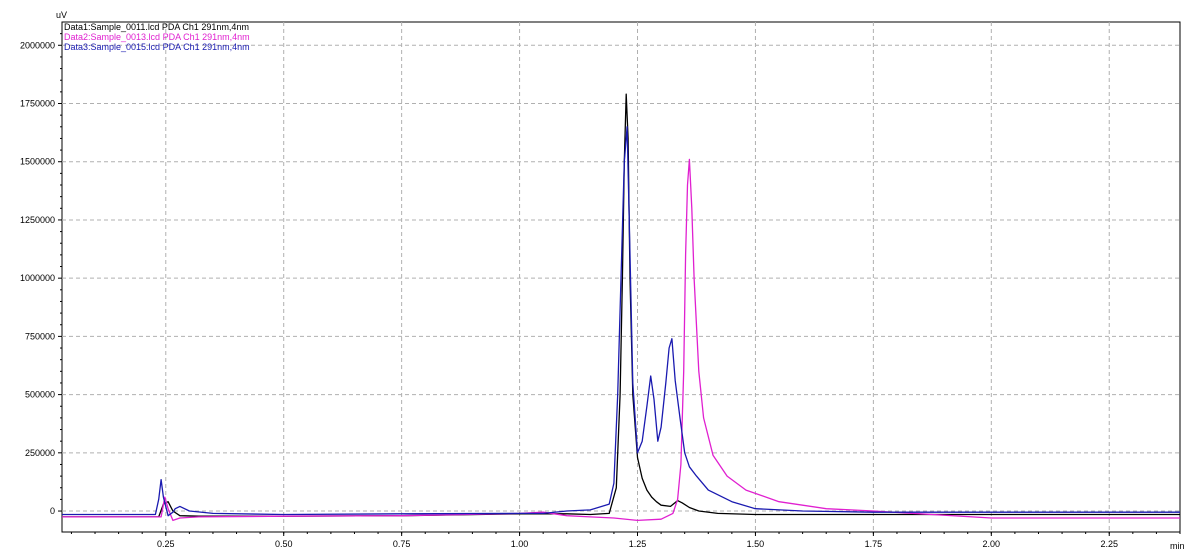  Describe the element at coordinates (52, 511) in the screenshot. I see `y-tick-label: 0` at that location.